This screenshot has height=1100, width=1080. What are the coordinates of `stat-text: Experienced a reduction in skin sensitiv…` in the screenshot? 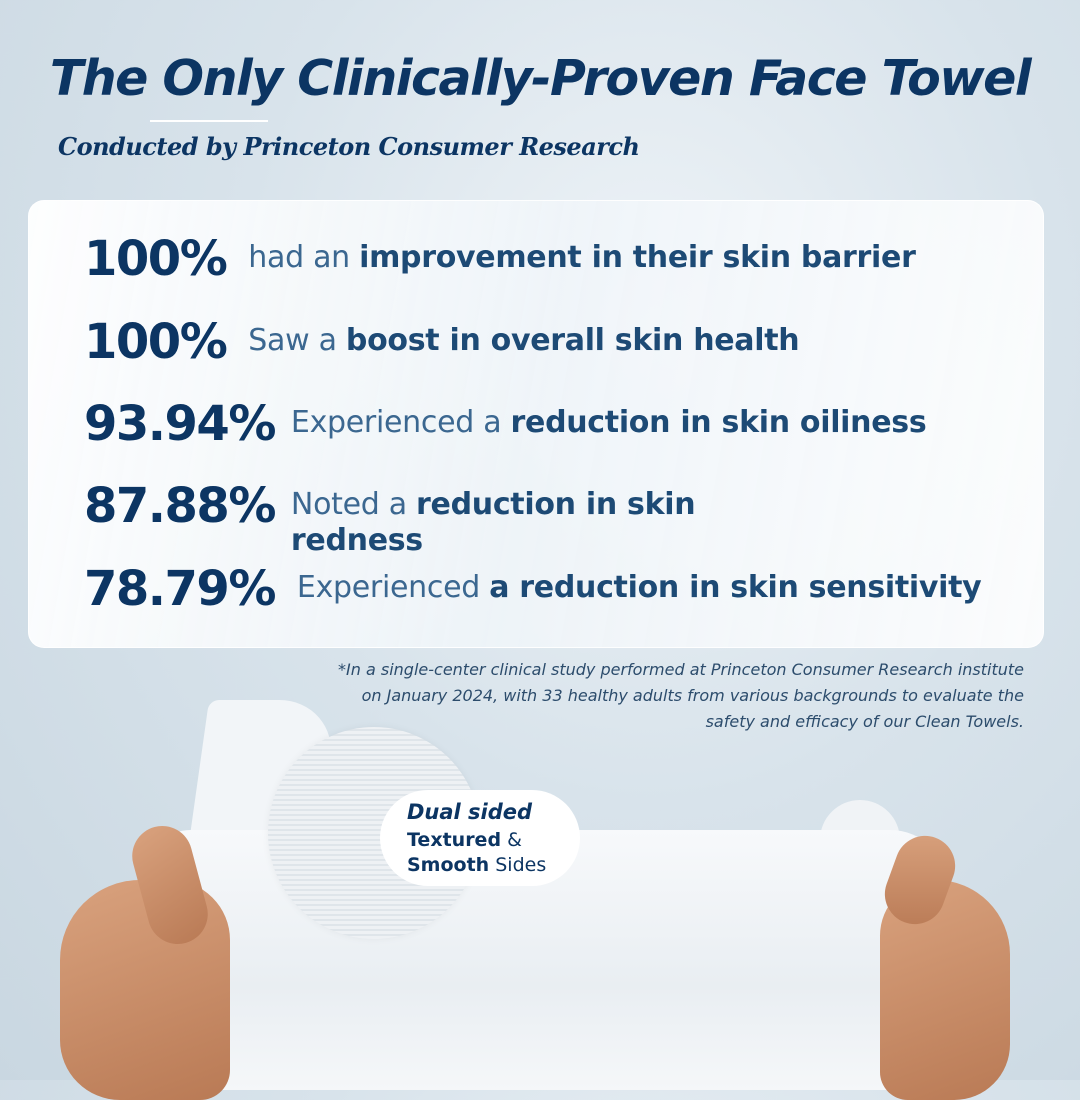 It's located at (639, 587).